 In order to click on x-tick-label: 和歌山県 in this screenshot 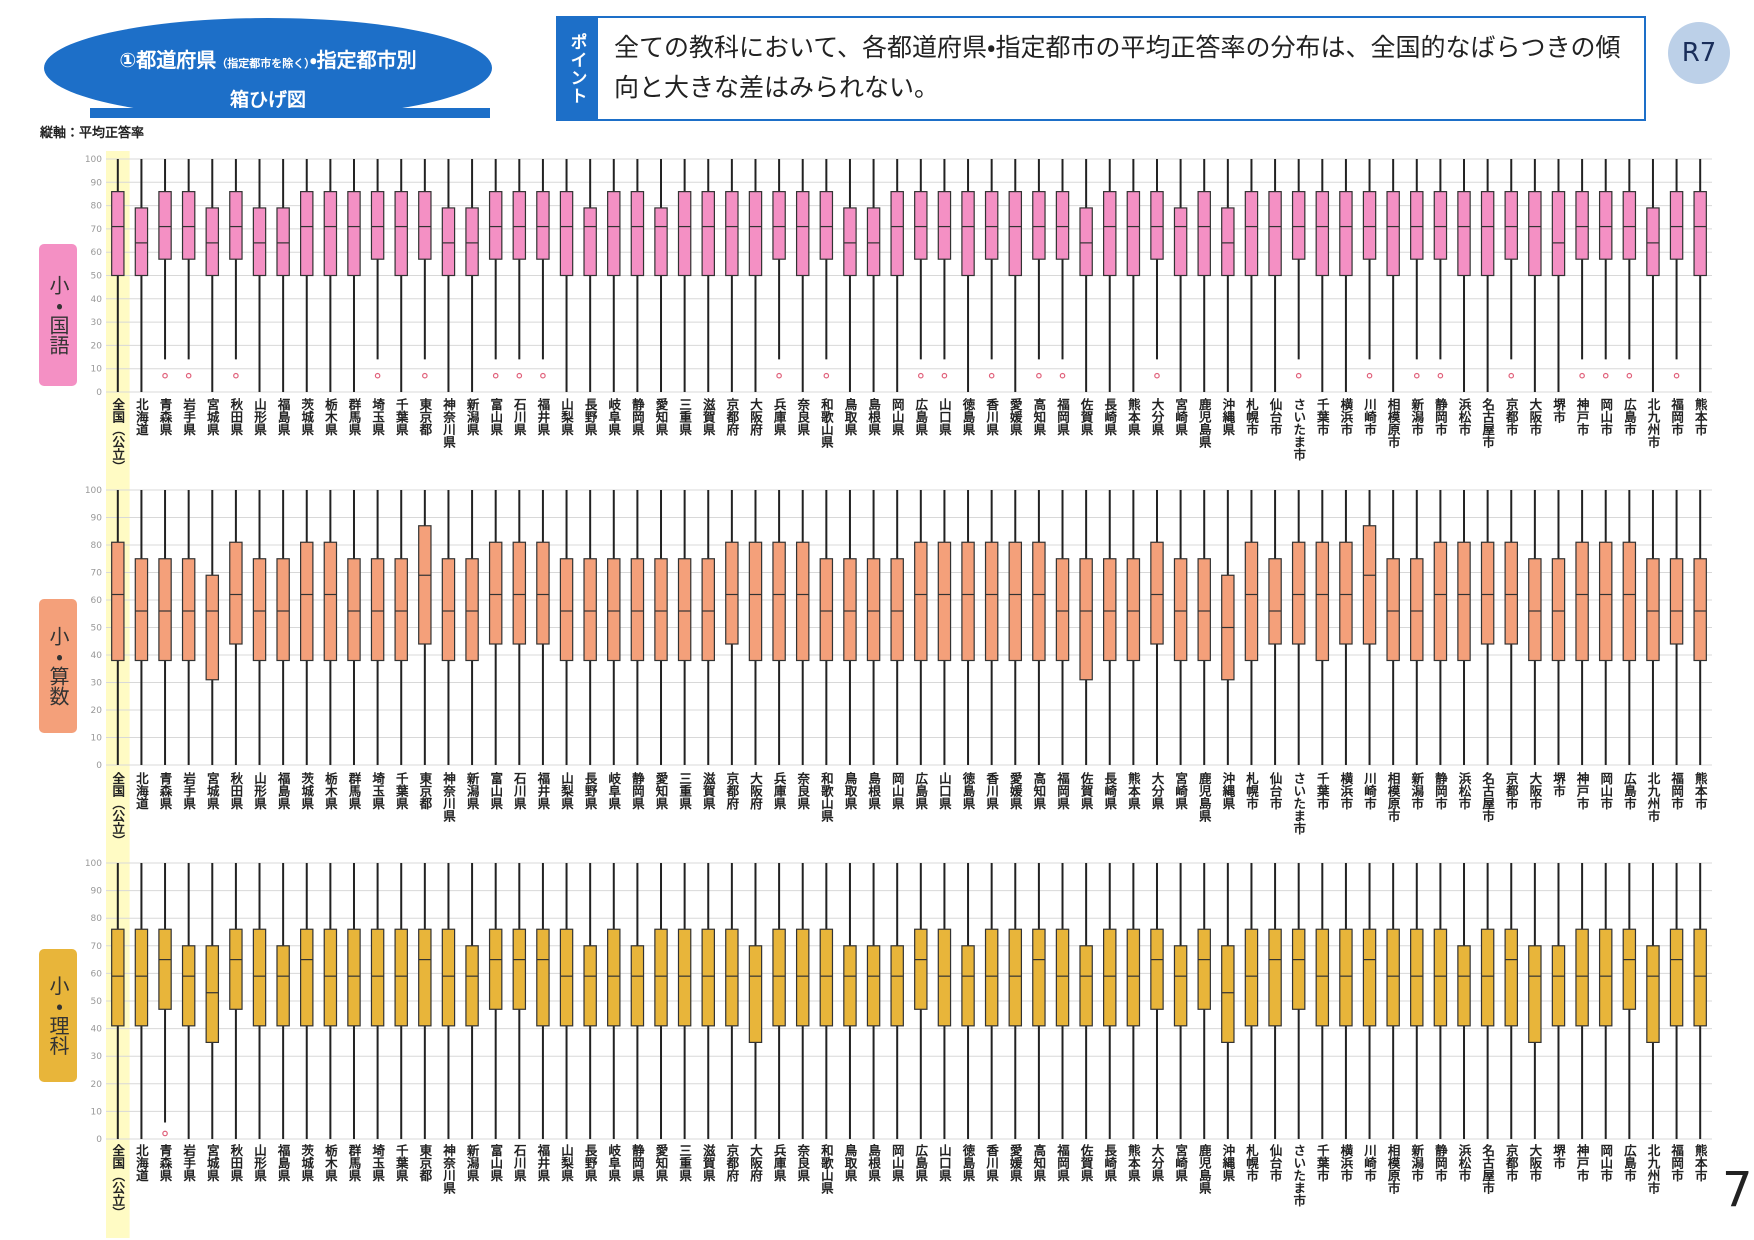, I will do `click(826, 423)`.